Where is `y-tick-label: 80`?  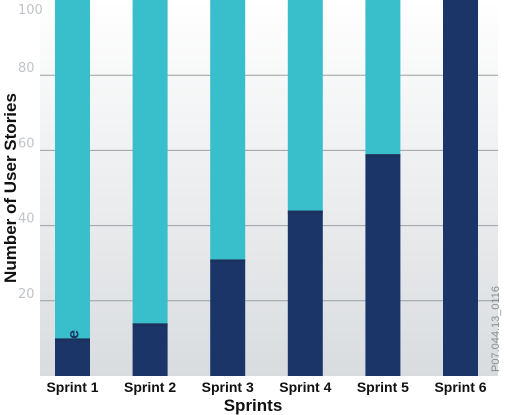
y-tick-label: 80 is located at coordinates (26, 68).